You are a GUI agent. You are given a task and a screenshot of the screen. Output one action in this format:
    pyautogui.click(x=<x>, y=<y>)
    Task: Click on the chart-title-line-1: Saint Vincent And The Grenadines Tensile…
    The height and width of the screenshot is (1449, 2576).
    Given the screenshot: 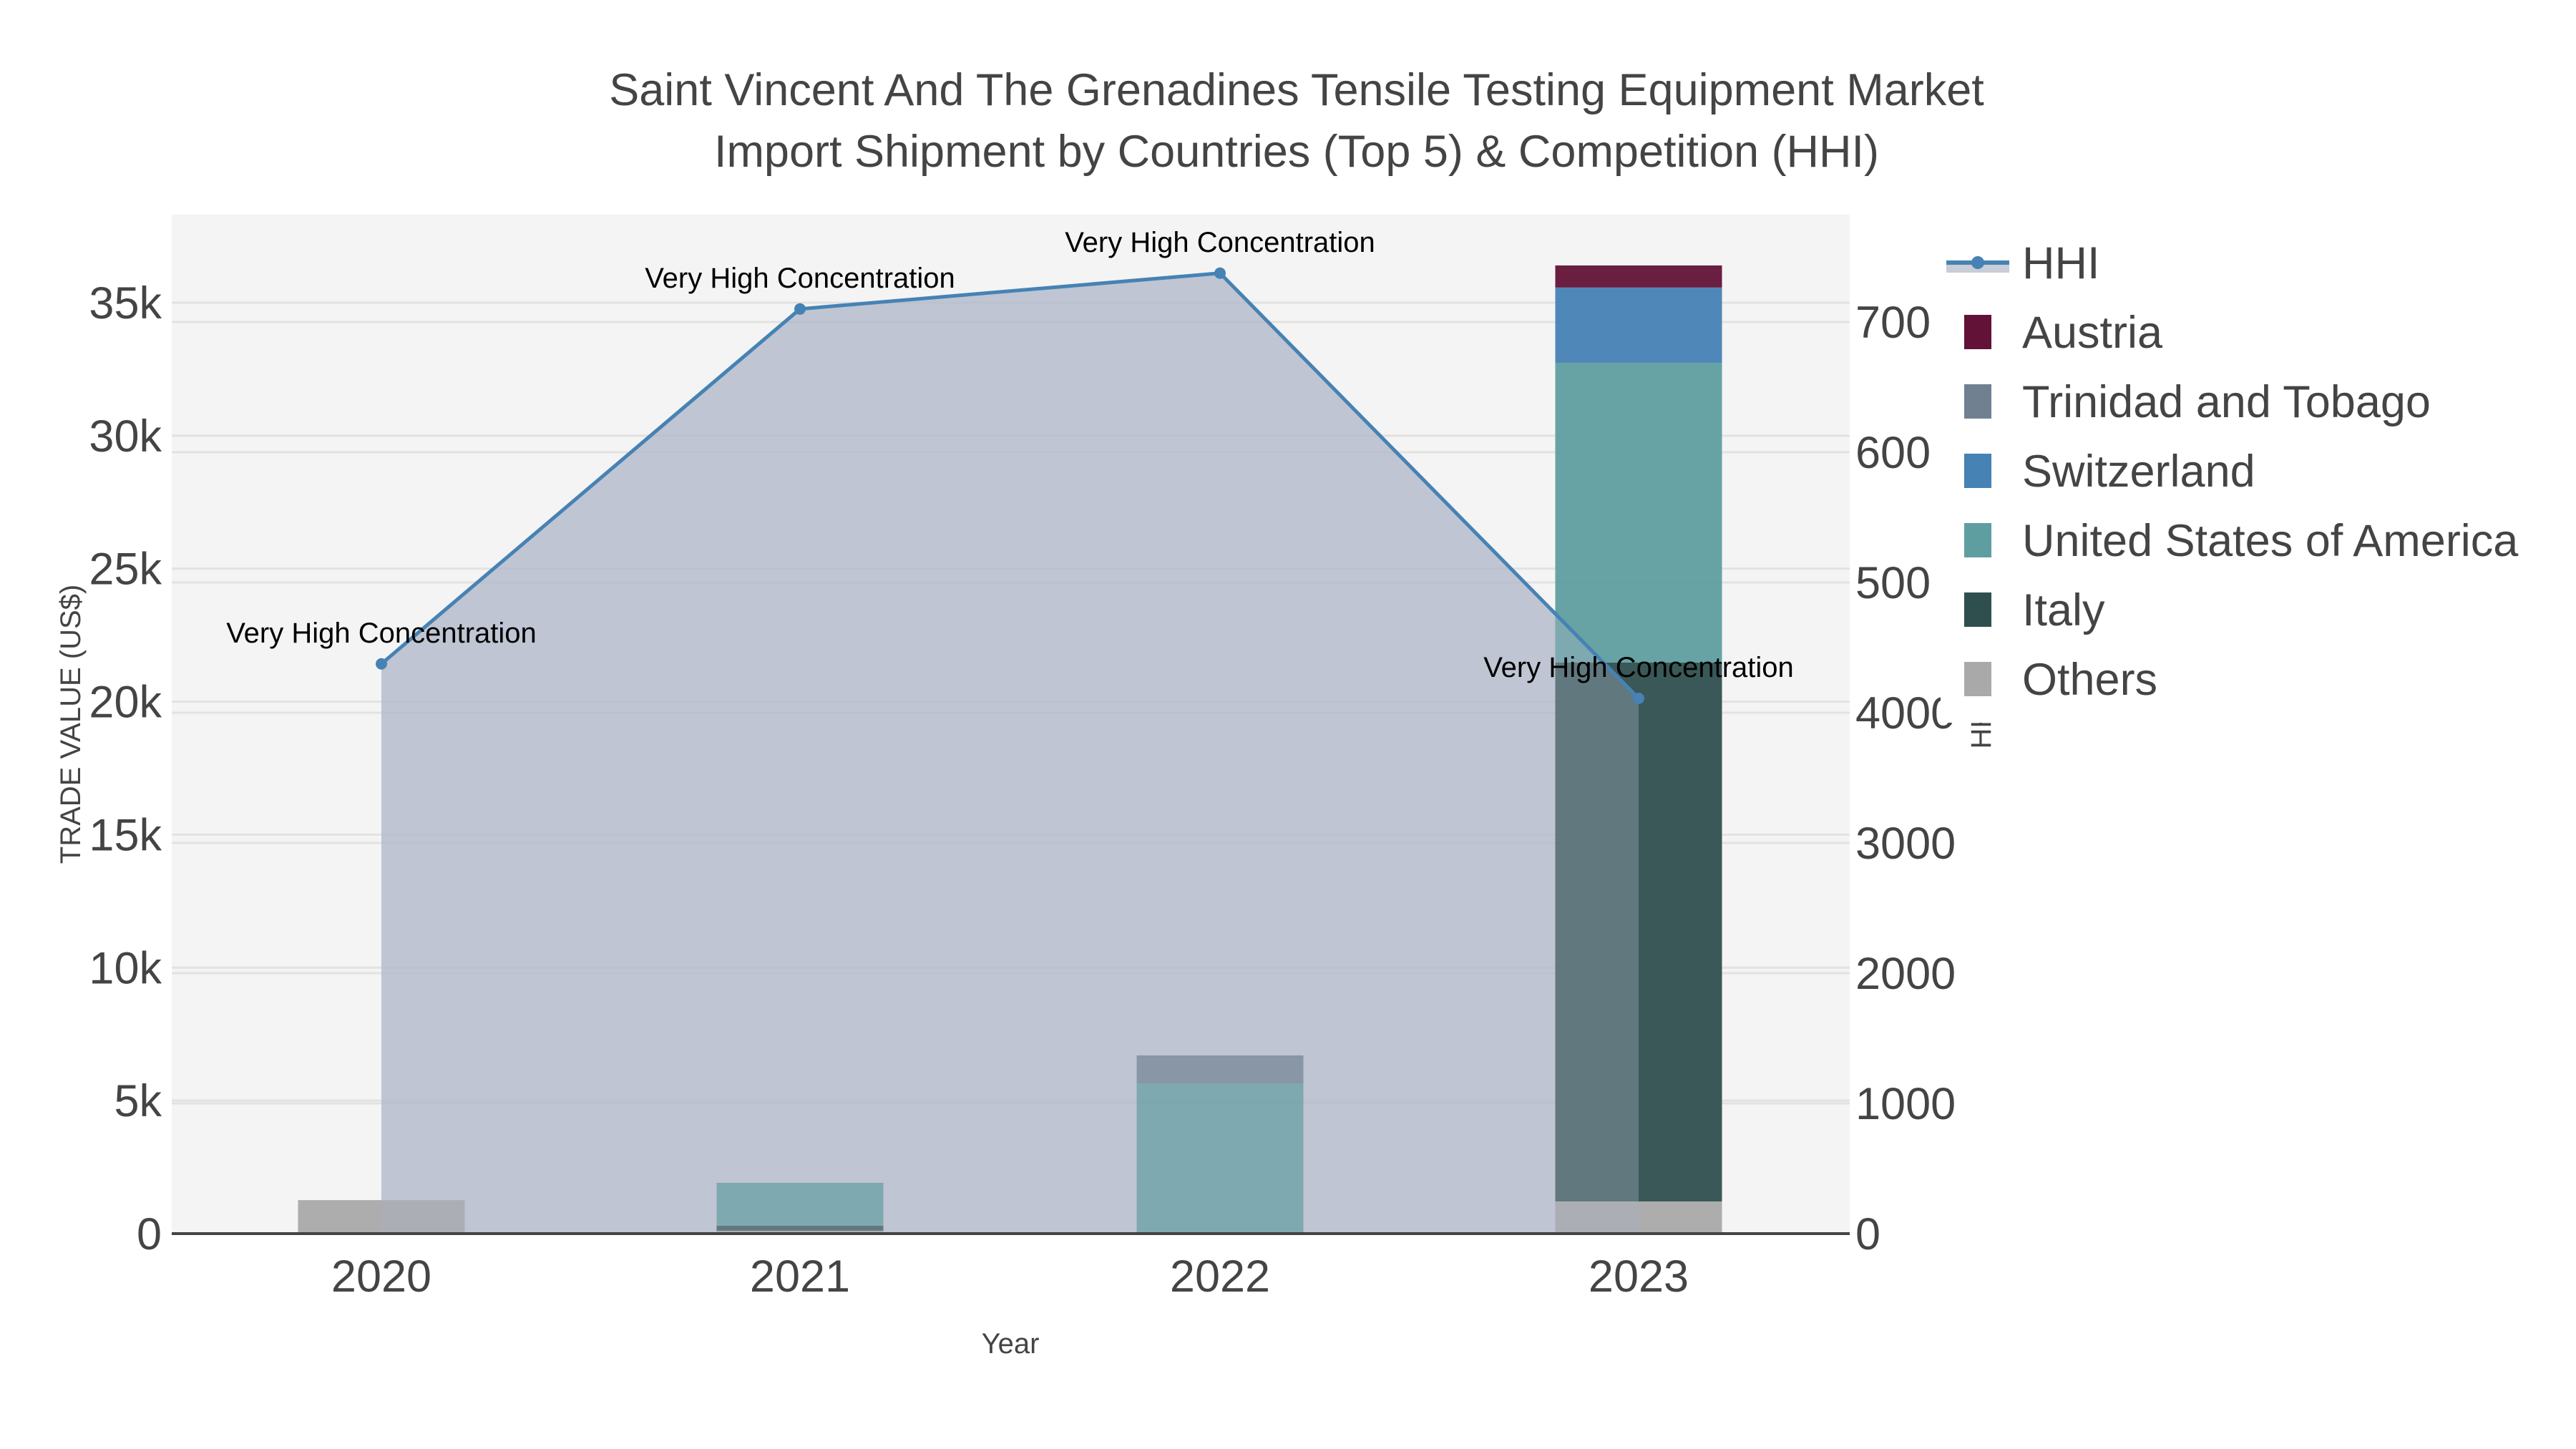 What is the action you would take?
    pyautogui.click(x=1296, y=90)
    